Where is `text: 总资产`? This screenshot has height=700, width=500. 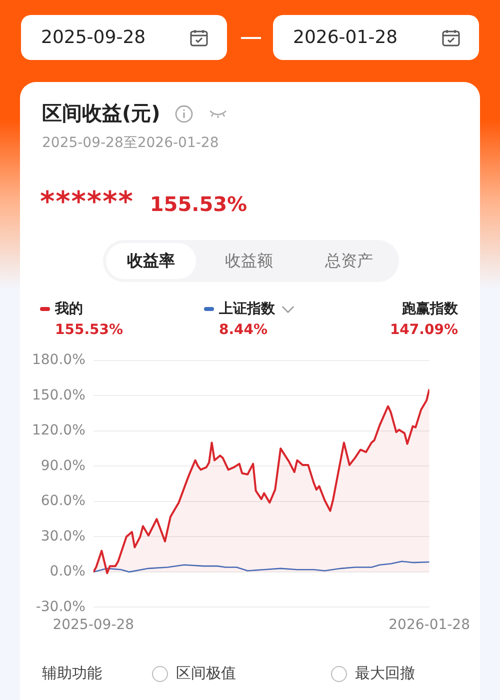
text: 总资产 is located at coordinates (349, 261).